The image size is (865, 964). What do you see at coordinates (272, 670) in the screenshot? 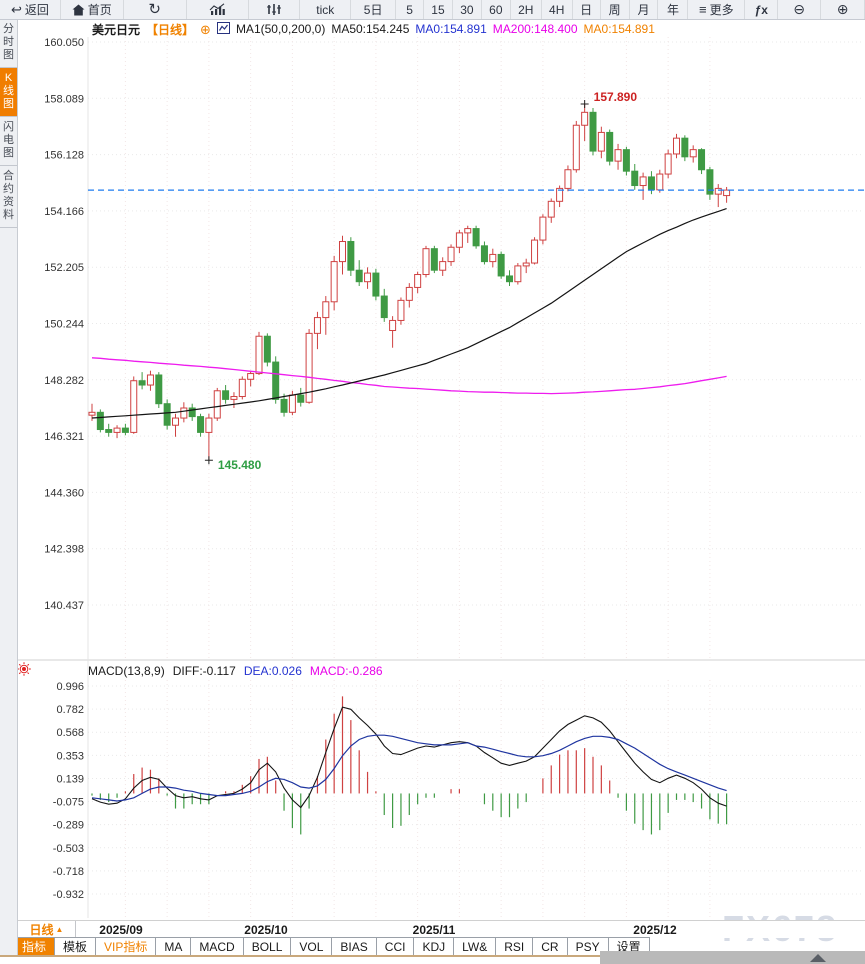
I see `macd-dea-value: DEA:0.026` at bounding box center [272, 670].